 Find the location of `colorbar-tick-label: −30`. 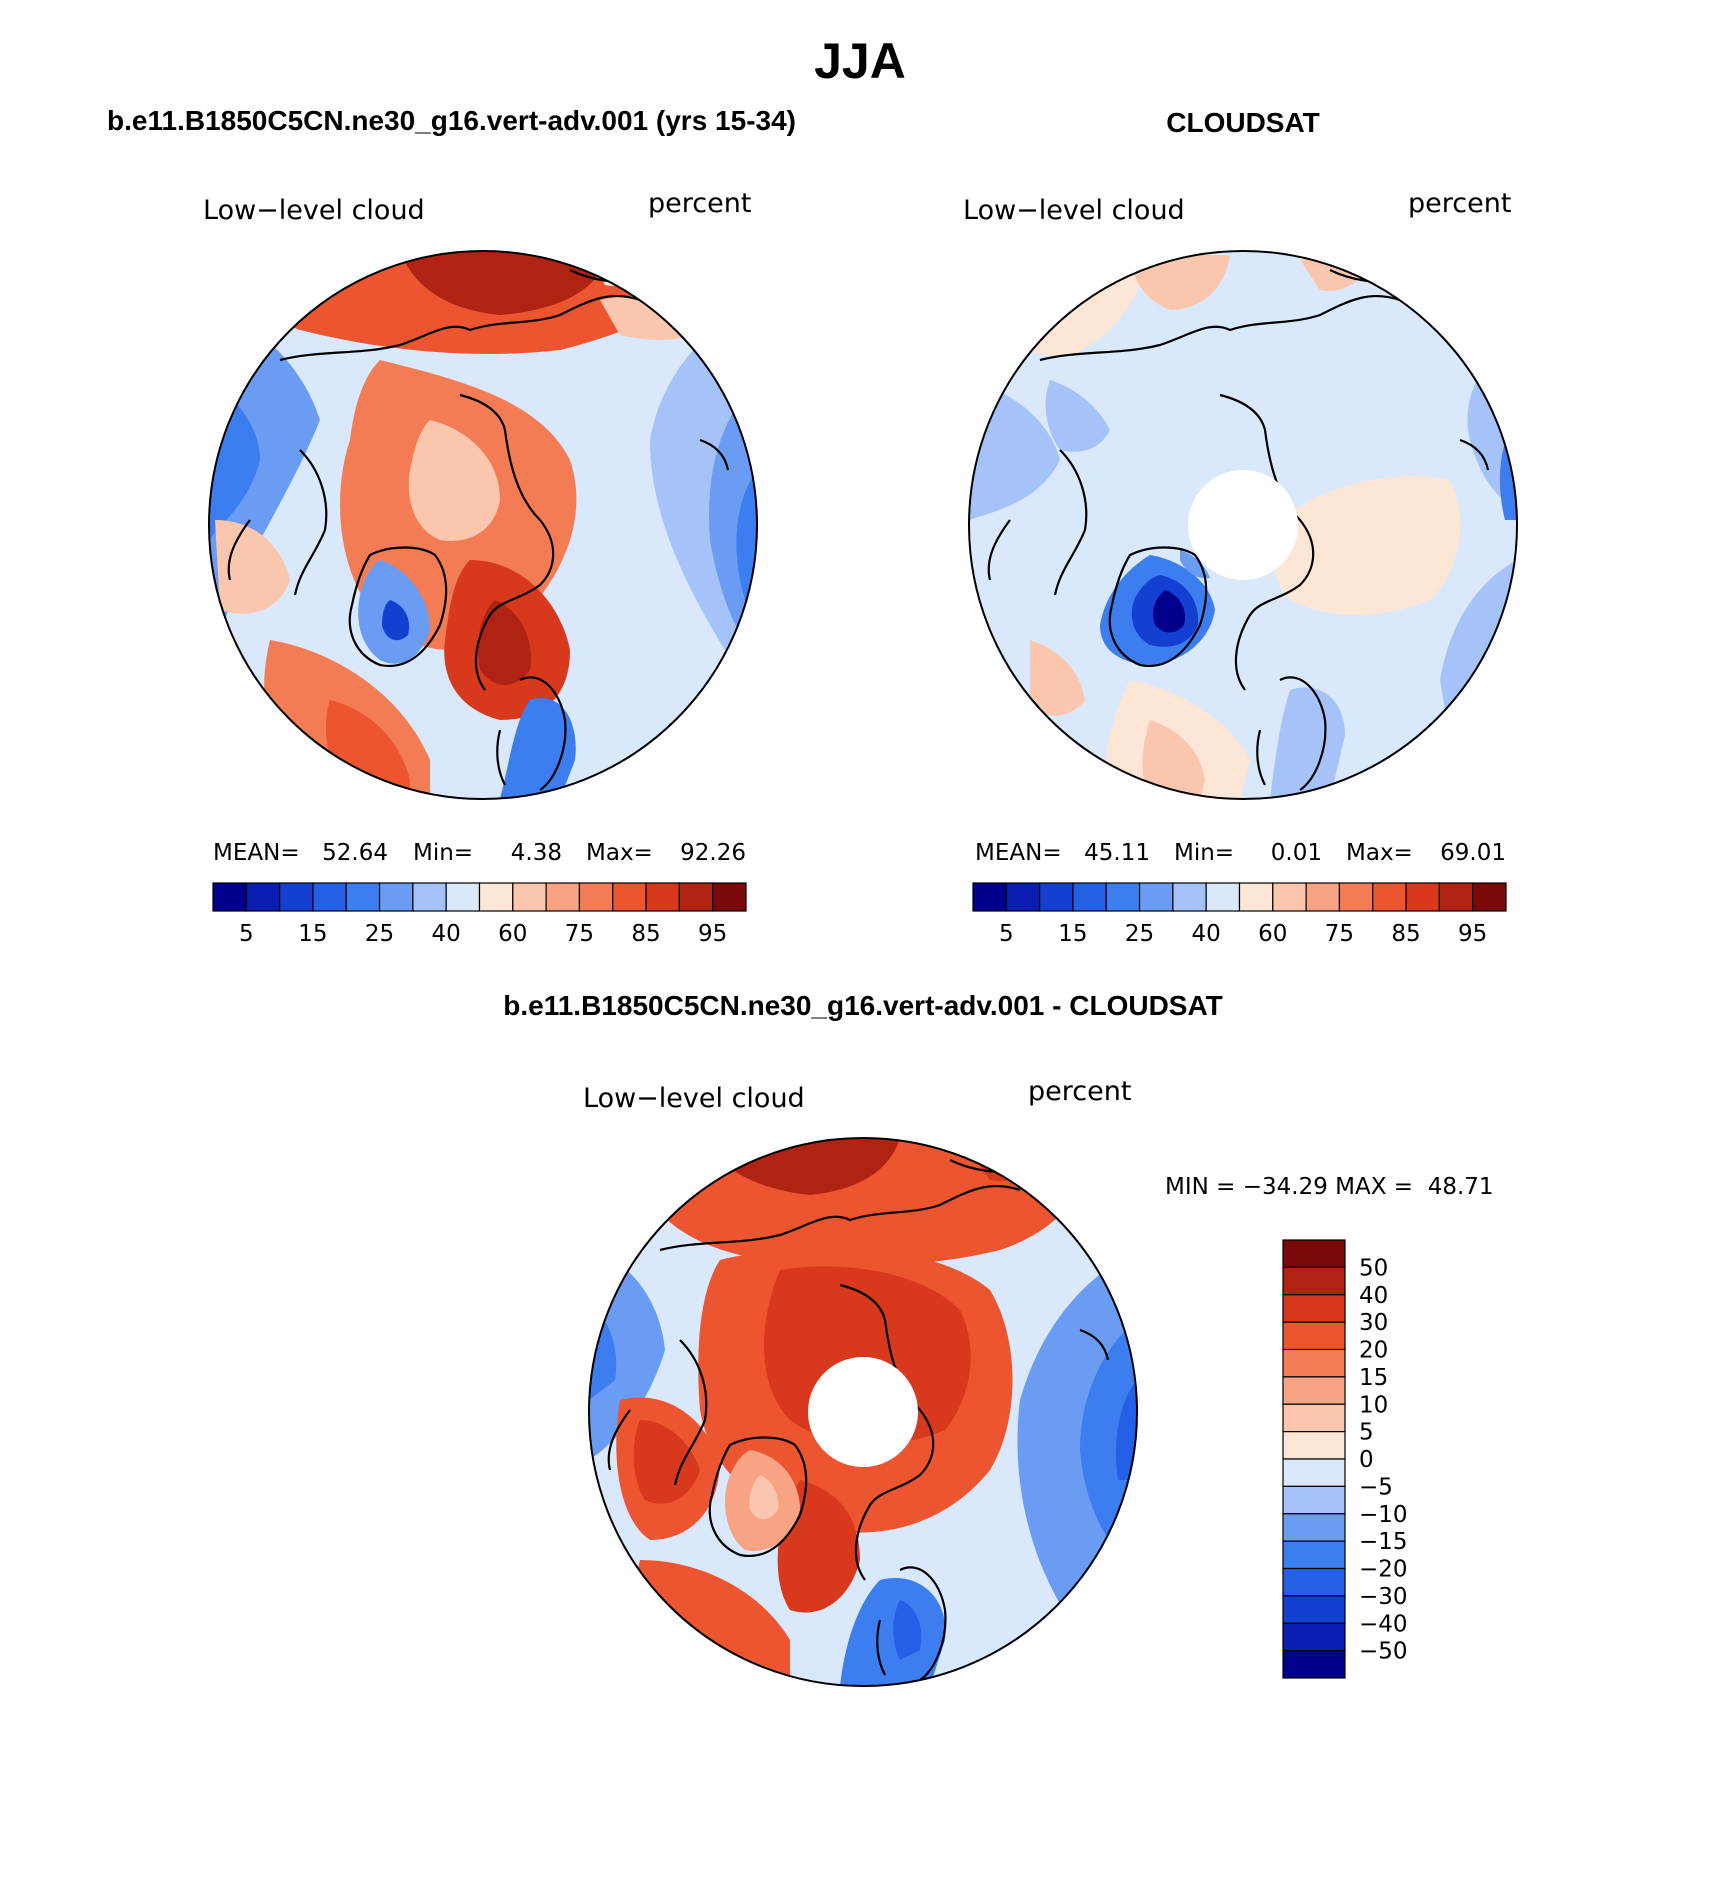

colorbar-tick-label: −30 is located at coordinates (1383, 1597).